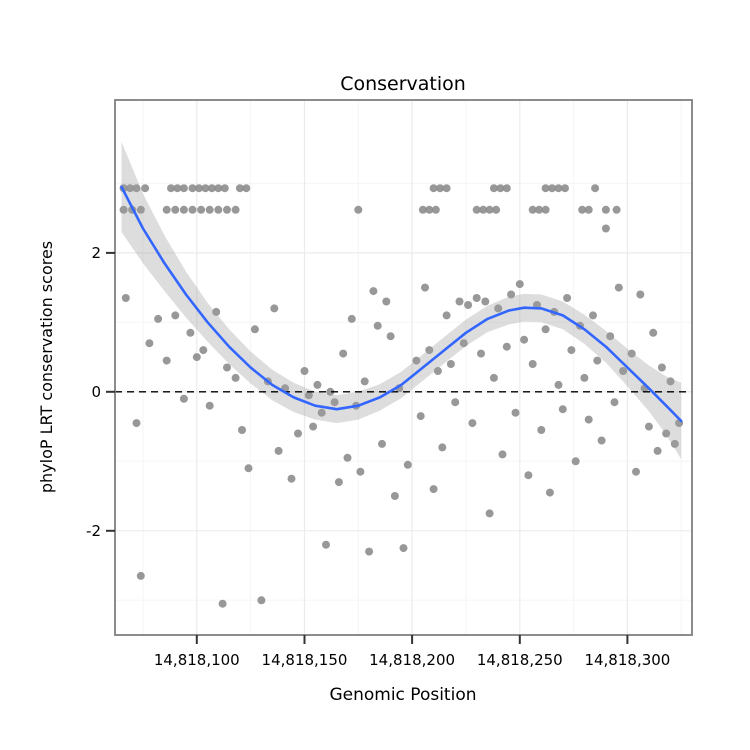 The height and width of the screenshot is (750, 750). What do you see at coordinates (627, 660) in the screenshot?
I see `x-tick-label: 14,818,300` at bounding box center [627, 660].